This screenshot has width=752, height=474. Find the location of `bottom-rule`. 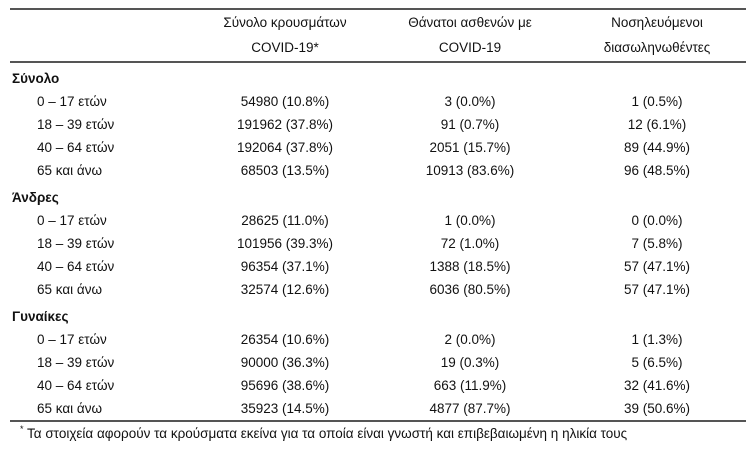

bottom-rule is located at coordinates (378, 421).